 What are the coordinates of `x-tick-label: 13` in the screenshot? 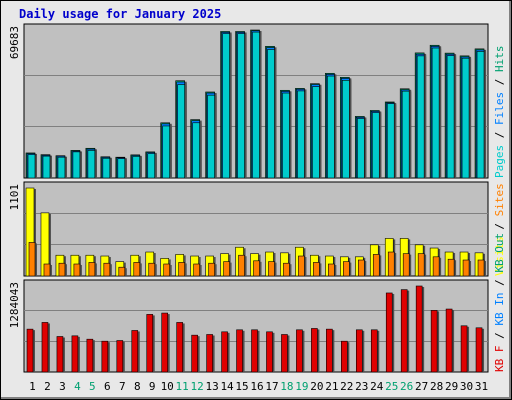 It's located at (211, 386).